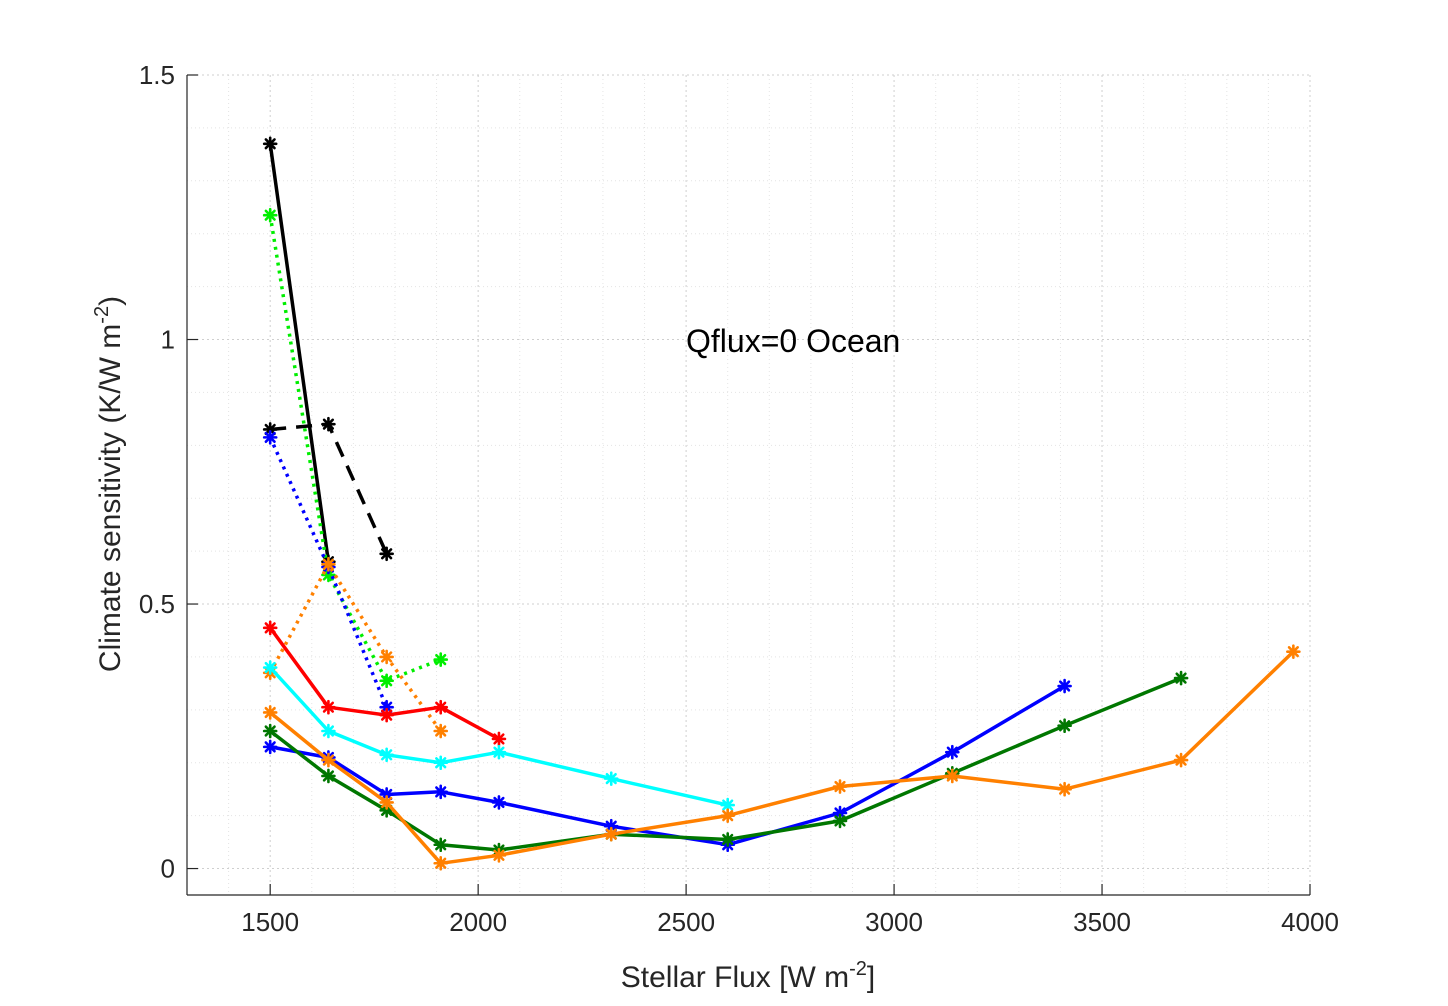 The height and width of the screenshot is (1006, 1448). Describe the element at coordinates (168, 340) in the screenshot. I see `y-tick-label: 1` at that location.